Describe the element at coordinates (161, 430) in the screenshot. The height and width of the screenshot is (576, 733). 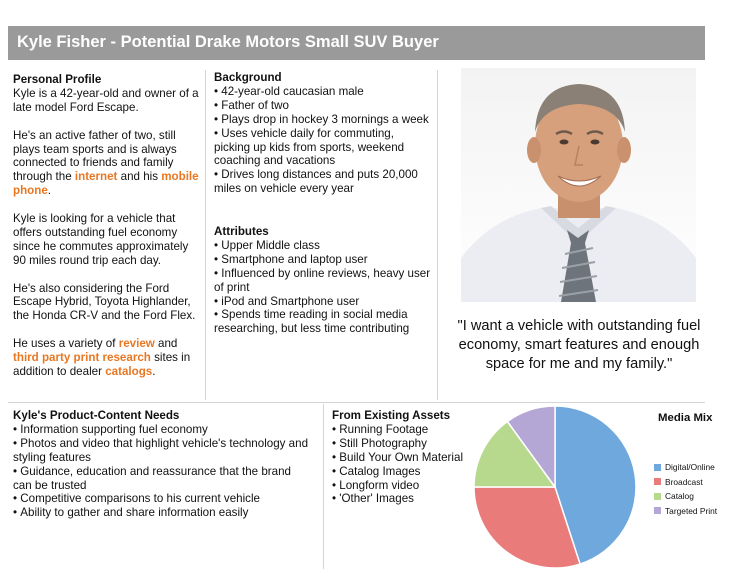
I see `list-item: Information supporting fuel economy` at that location.